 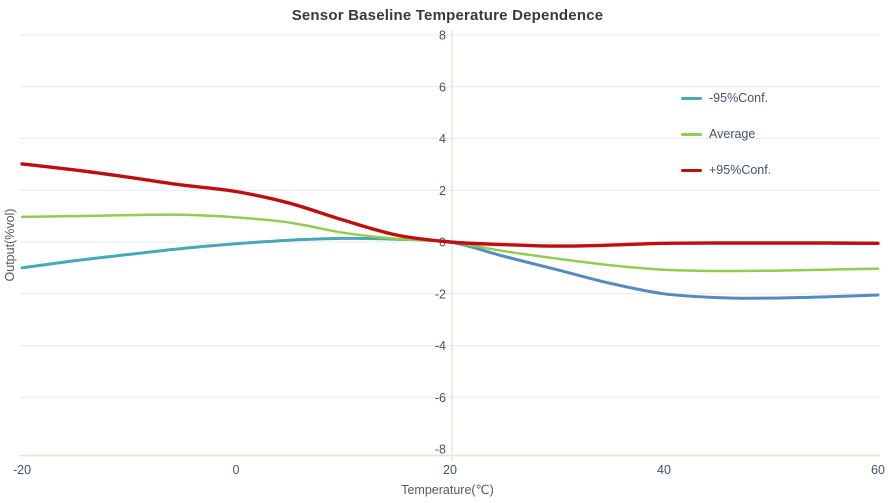 I want to click on x-tick-label: 20, so click(x=450, y=470).